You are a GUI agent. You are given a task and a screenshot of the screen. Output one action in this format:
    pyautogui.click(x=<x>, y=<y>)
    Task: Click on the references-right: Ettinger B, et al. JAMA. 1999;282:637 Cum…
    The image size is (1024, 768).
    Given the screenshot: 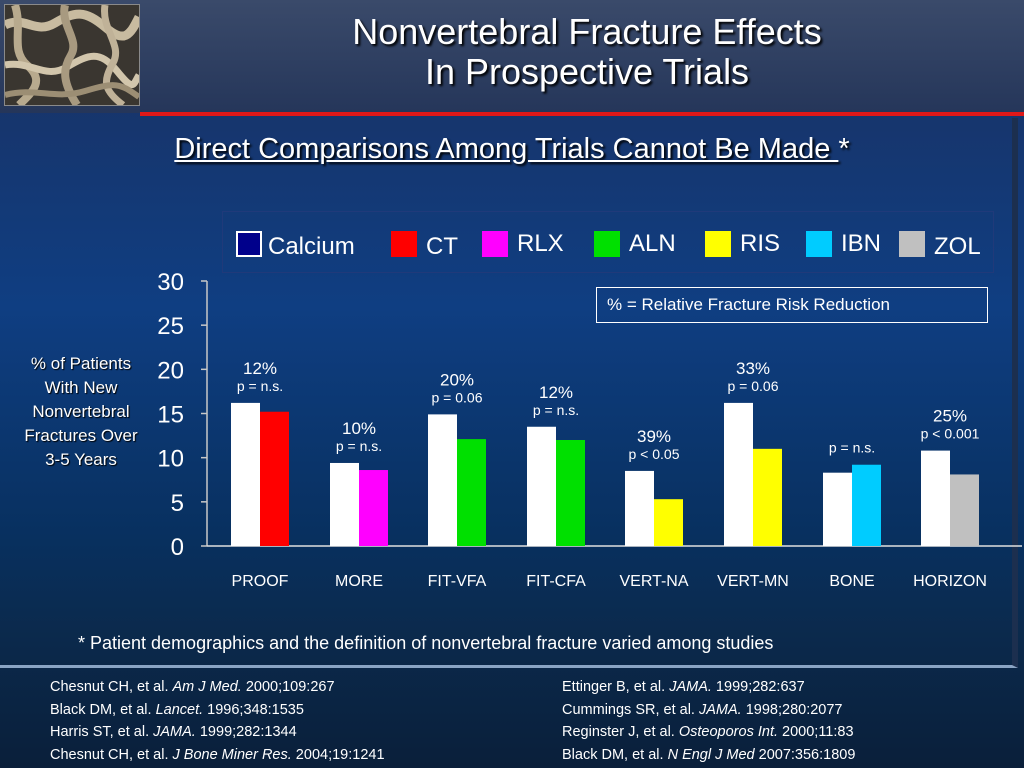 What is the action you would take?
    pyautogui.click(x=708, y=721)
    